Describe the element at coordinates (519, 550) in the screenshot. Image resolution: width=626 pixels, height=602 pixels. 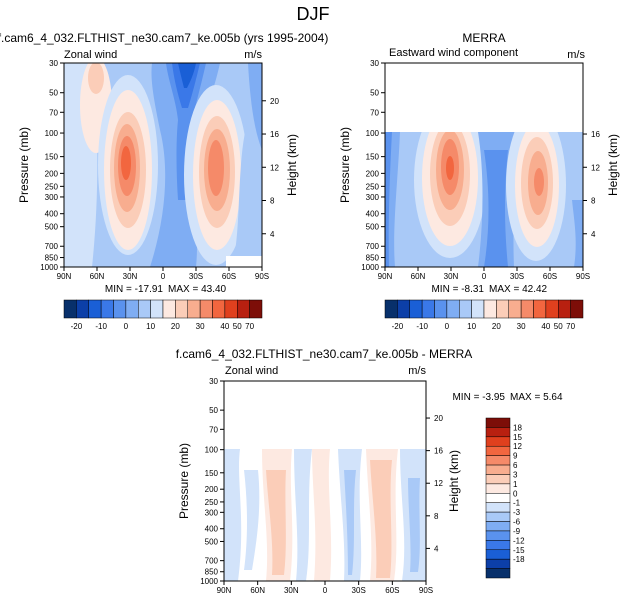
I see `colorbar-label: -15` at that location.